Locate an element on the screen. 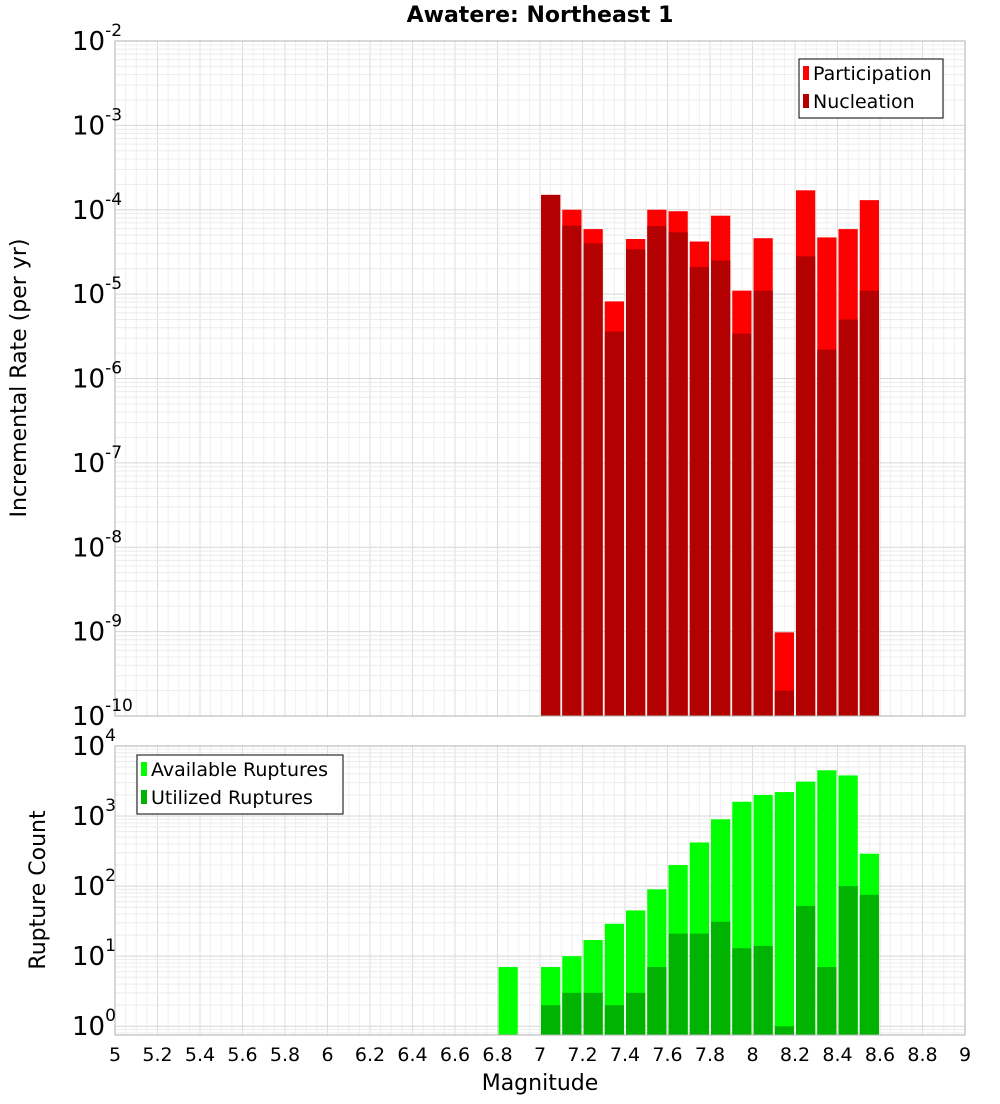 The width and height of the screenshot is (1000, 1104). y-tick-label: 10⁻¹⁰ is located at coordinates (102, 714).